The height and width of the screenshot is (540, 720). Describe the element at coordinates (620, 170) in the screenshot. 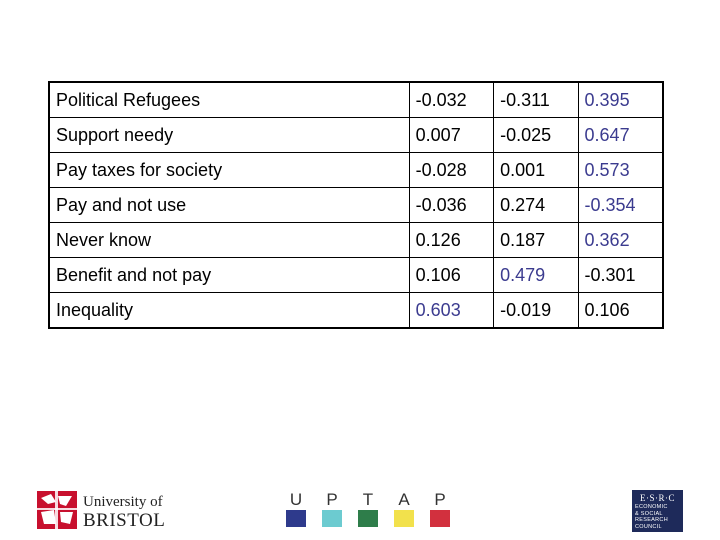

I see `loading-value: 0.573` at that location.